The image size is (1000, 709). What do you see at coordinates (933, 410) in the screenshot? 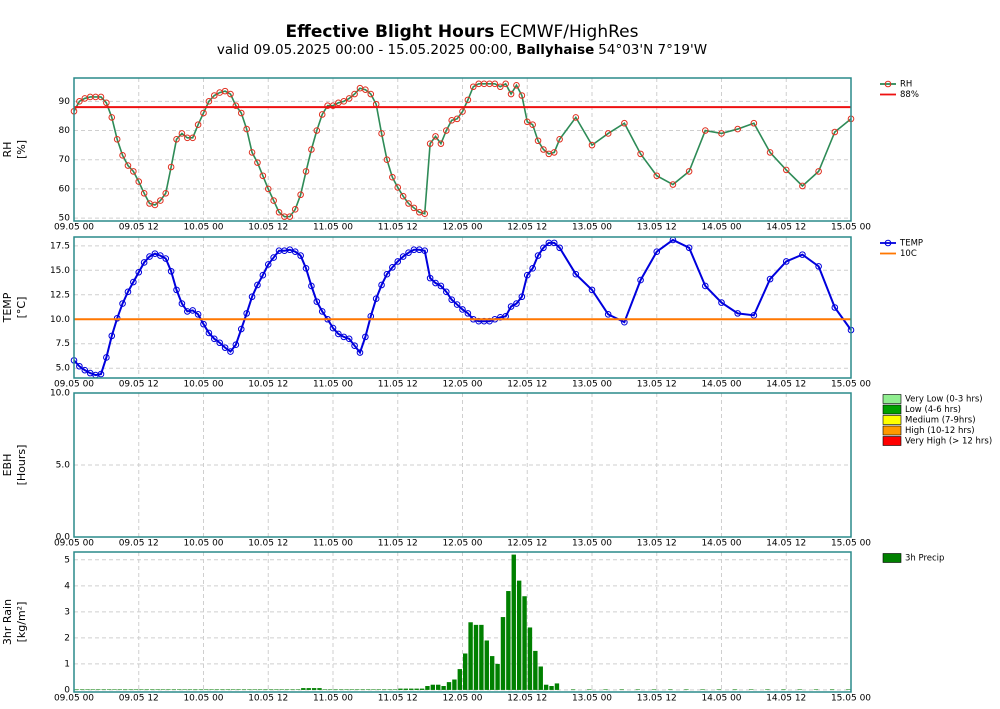
I see `legend-label: Low (4-6 hrs)` at bounding box center [933, 410].